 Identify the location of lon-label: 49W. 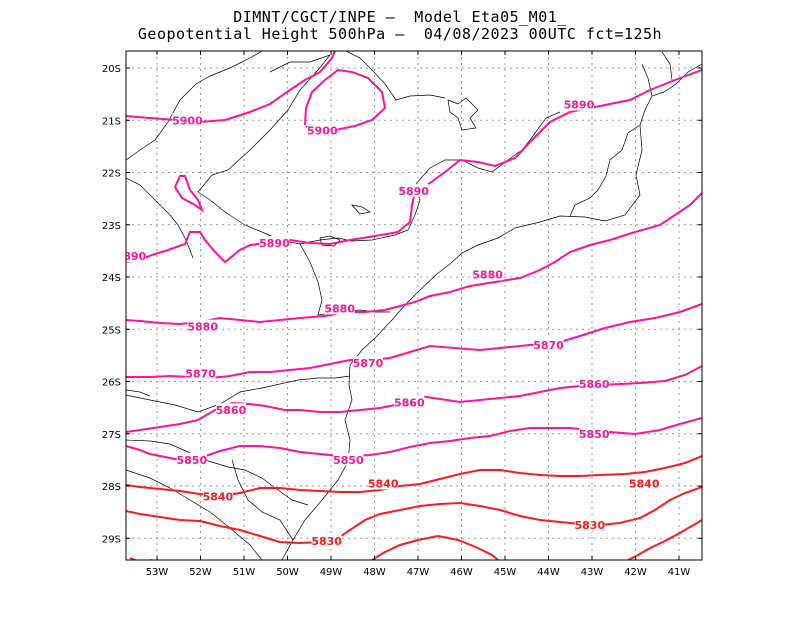
(331, 572).